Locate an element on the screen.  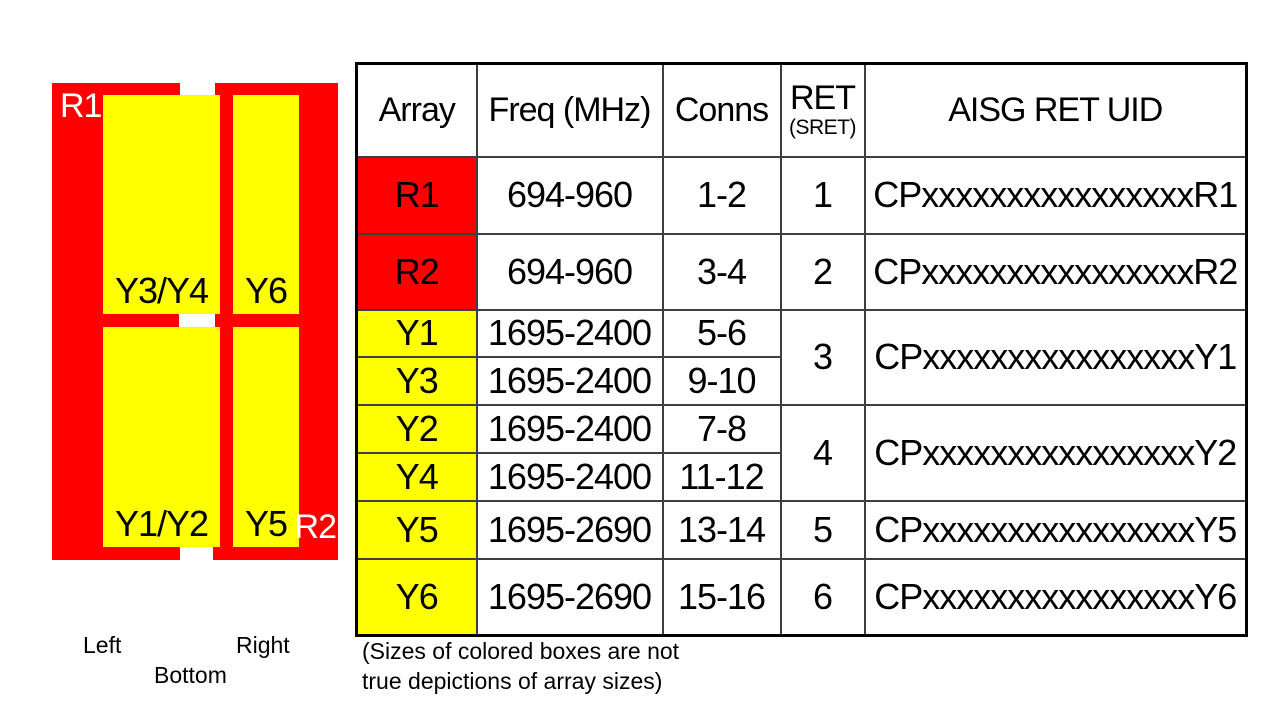
array-cell-y2: Y2 is located at coordinates (416, 428).